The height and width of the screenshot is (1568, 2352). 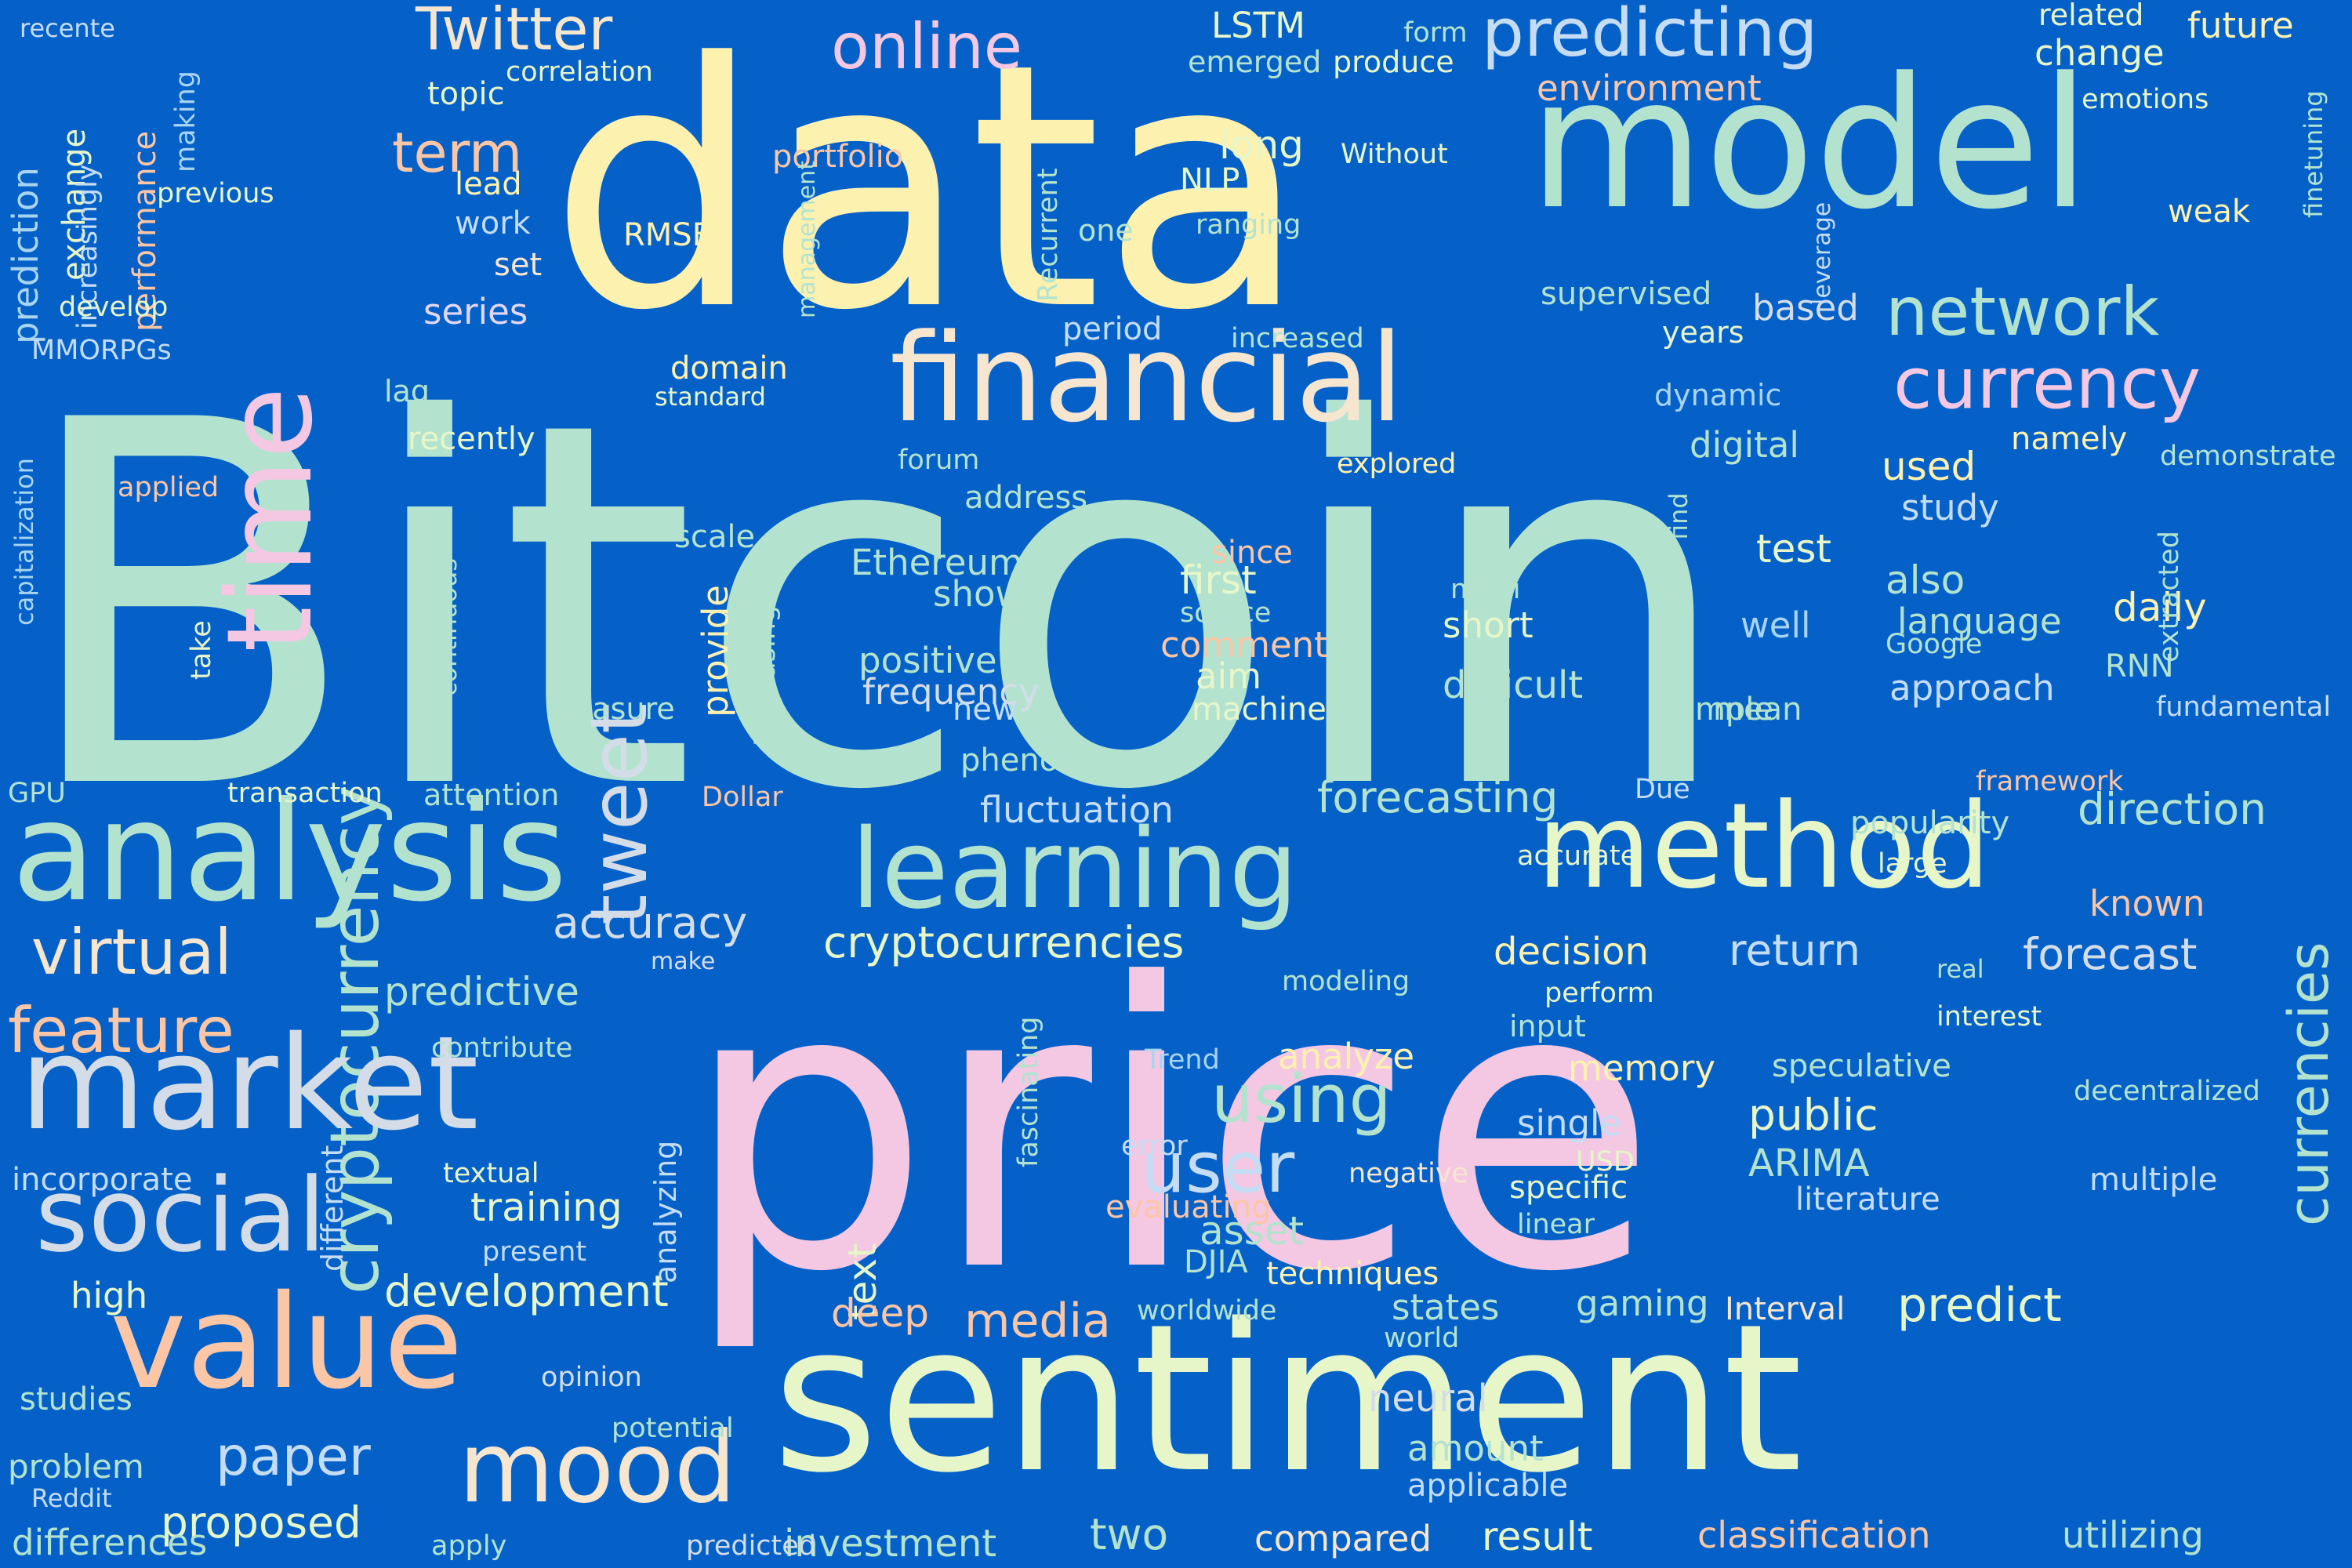 What do you see at coordinates (469, 1546) in the screenshot?
I see `cloud-word: apply` at bounding box center [469, 1546].